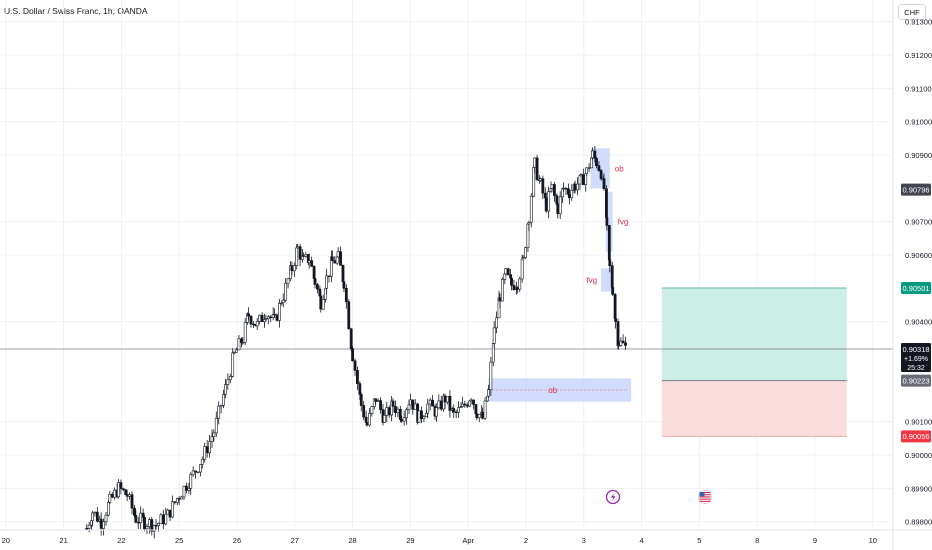  Describe the element at coordinates (591, 280) in the screenshot. I see `zone-label-2: fvg` at that location.